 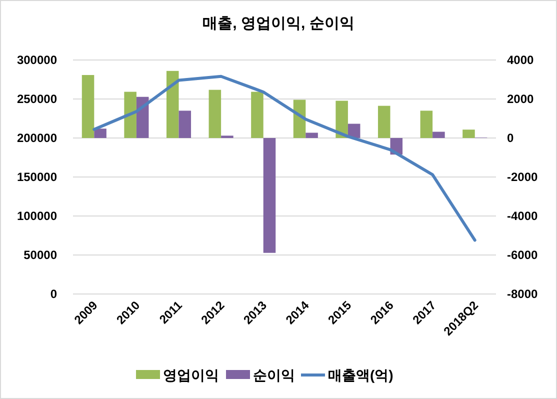 I want to click on y2-tick-label: -4000, so click(x=522, y=216).